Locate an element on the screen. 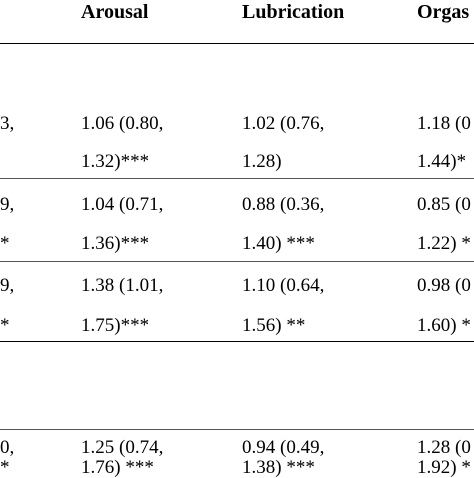 The image size is (474, 478). orgasm-cell: 1.44)* is located at coordinates (442, 161).